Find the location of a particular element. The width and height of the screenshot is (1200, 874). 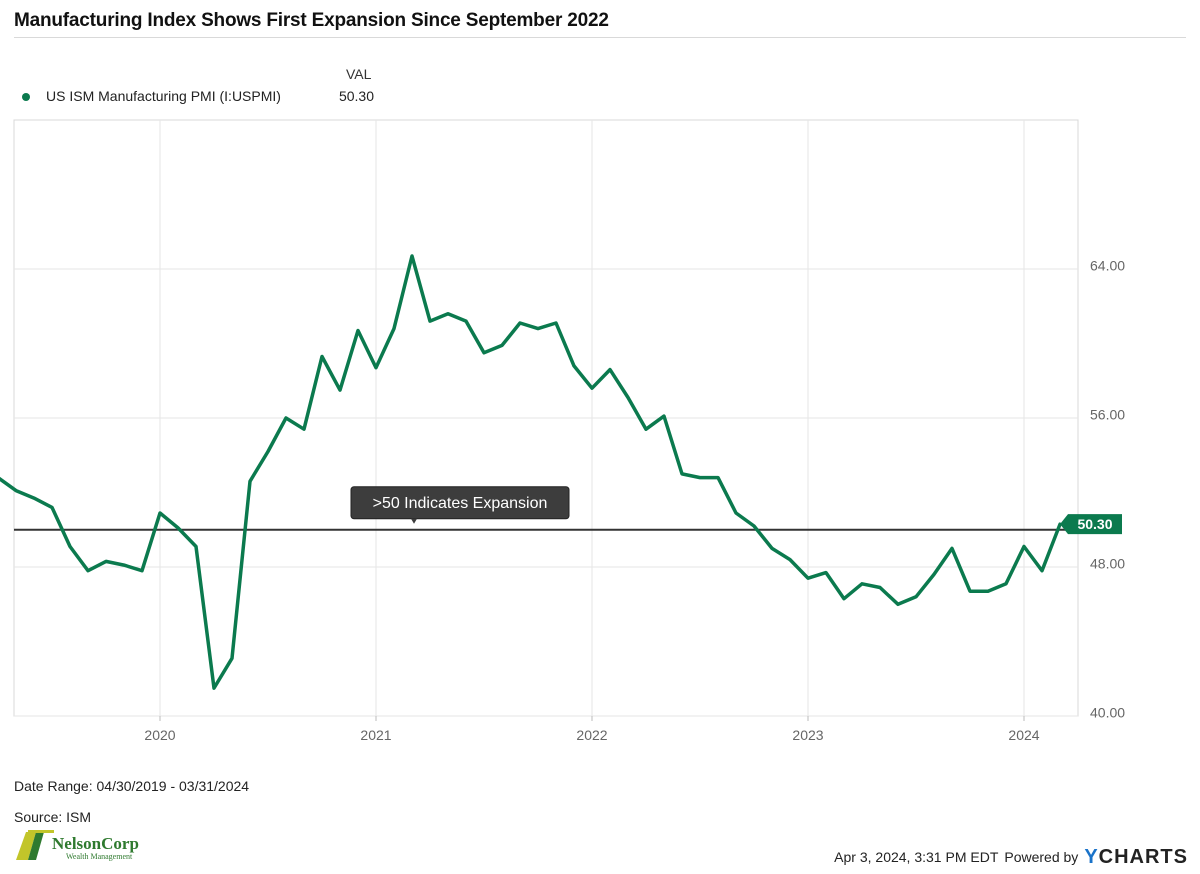

last-value-flag is located at coordinates (1091, 524).